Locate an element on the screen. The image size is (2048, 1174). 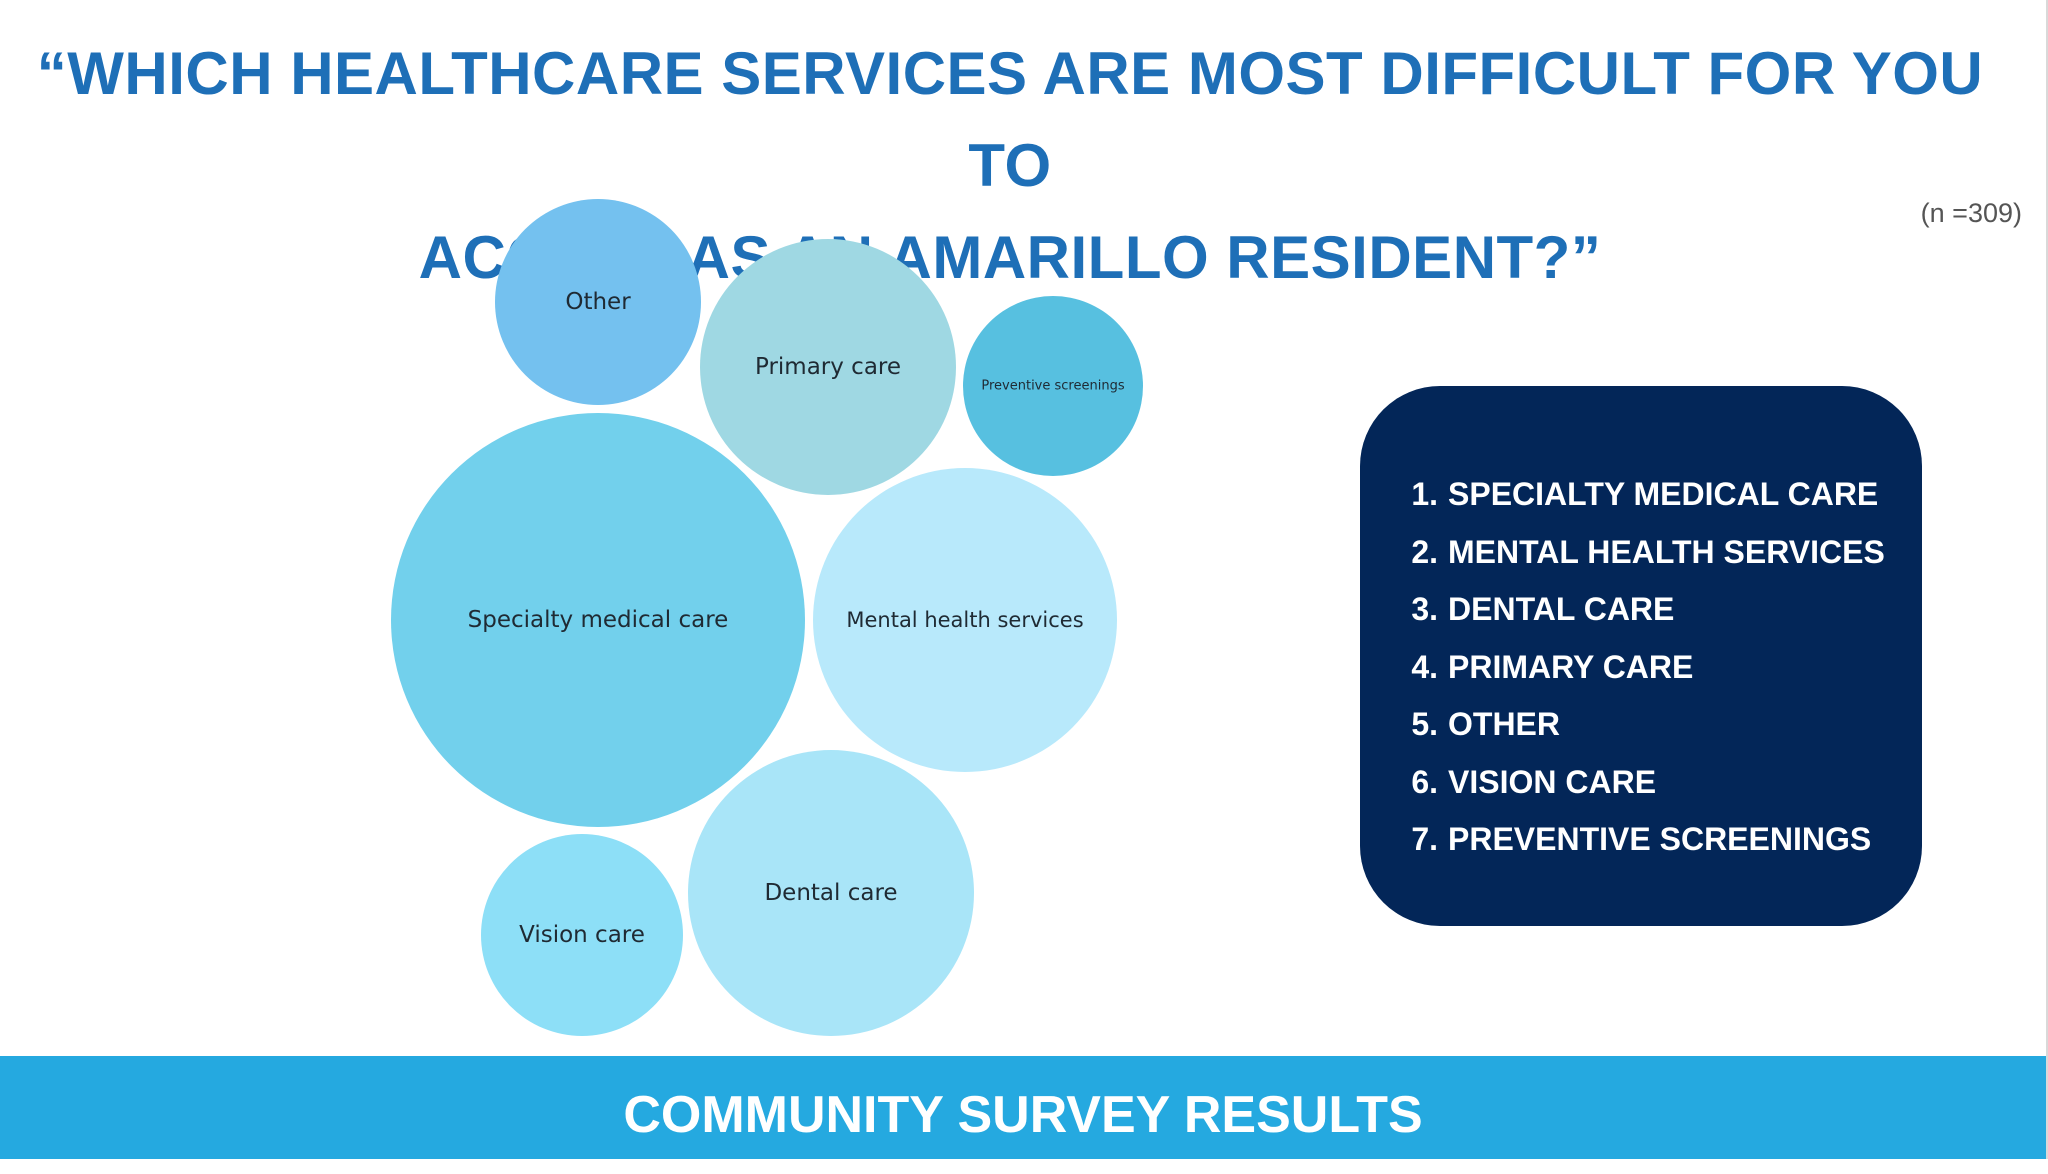
bubble-vision-care is located at coordinates (582, 935).